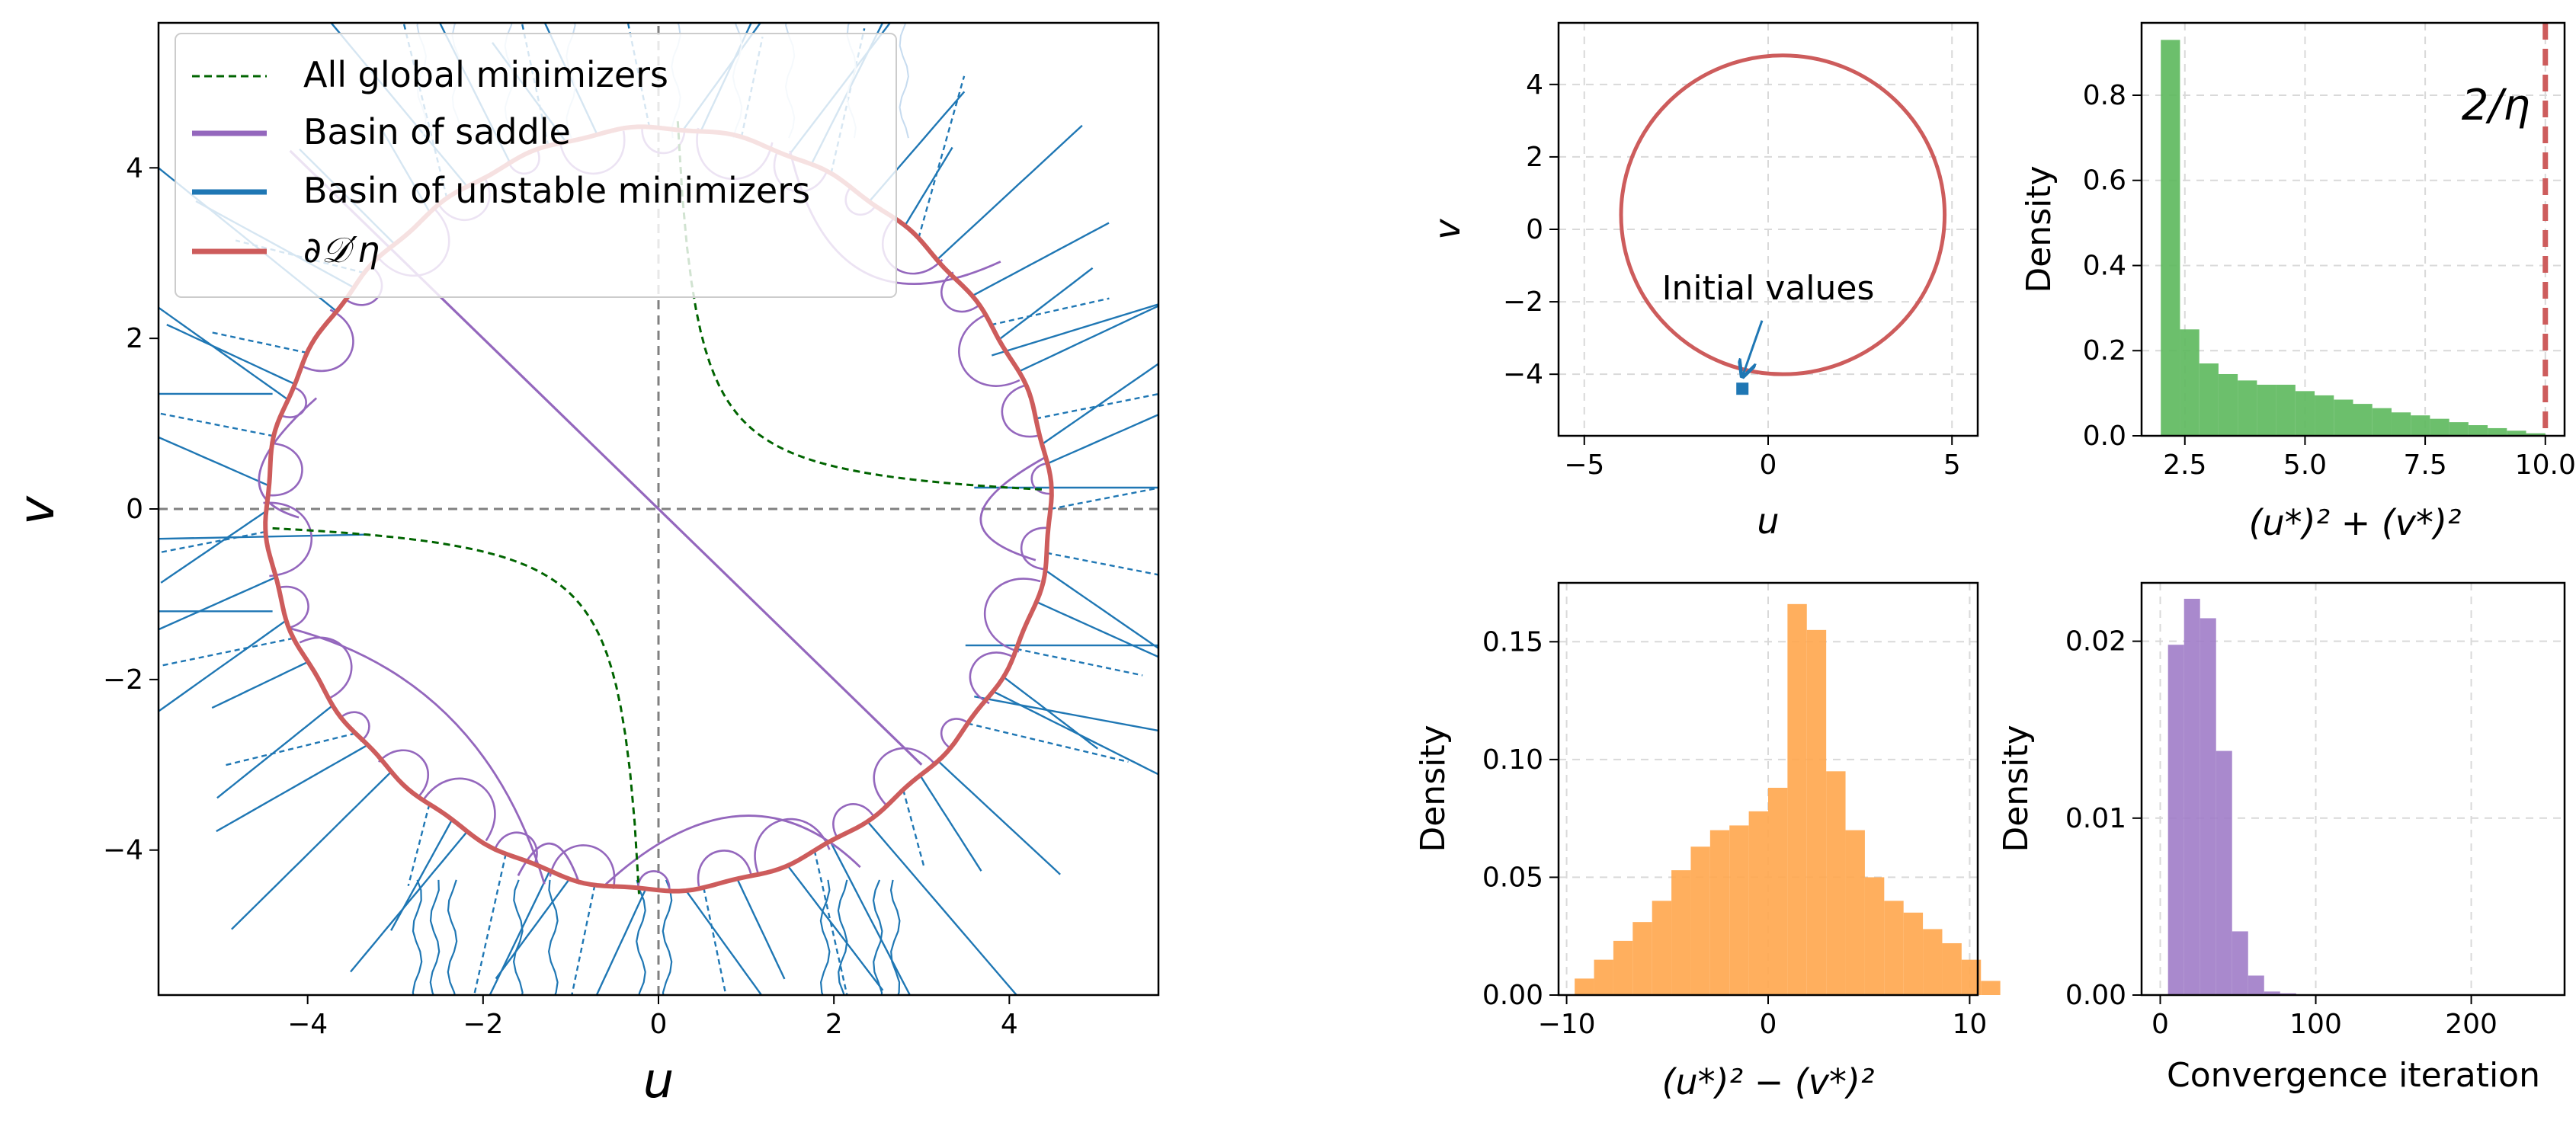  What do you see at coordinates (2104, 95) in the screenshot?
I see `y-tick-label: 0.8` at bounding box center [2104, 95].